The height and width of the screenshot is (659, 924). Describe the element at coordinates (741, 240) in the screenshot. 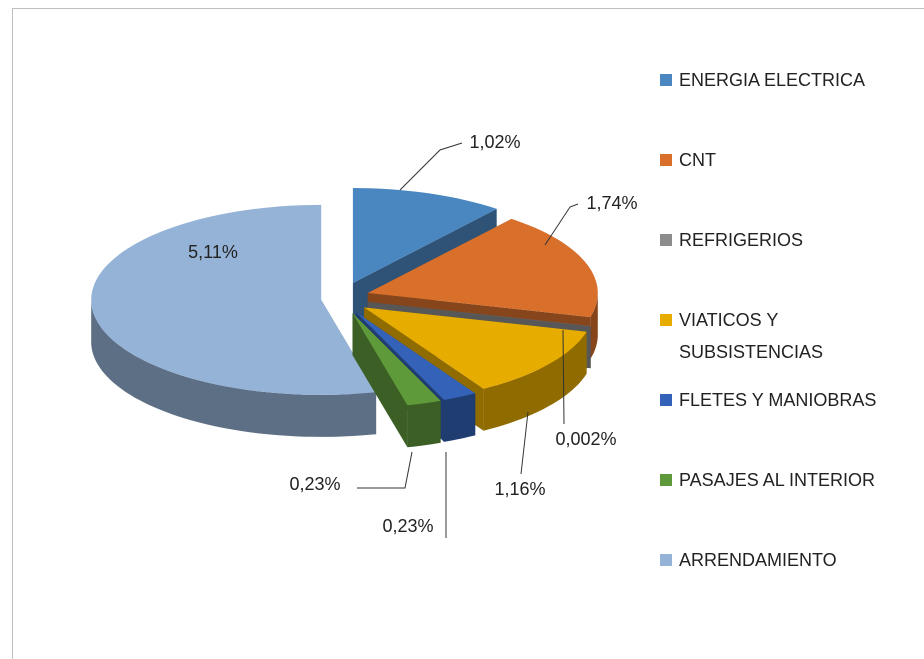

I see `legend-label: REFRIGERIOS` at that location.